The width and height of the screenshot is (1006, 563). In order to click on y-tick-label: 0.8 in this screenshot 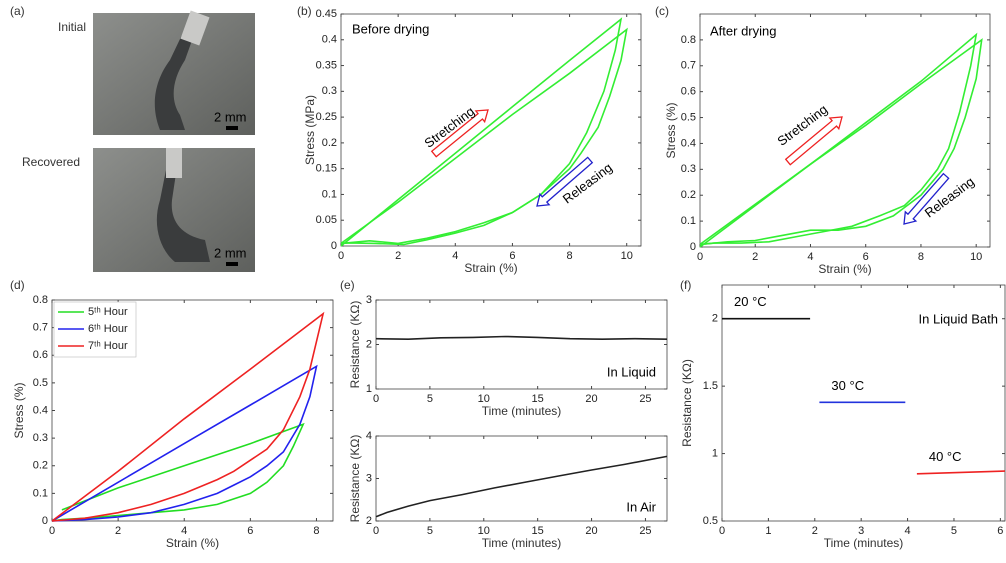, I will do `click(40, 300)`.